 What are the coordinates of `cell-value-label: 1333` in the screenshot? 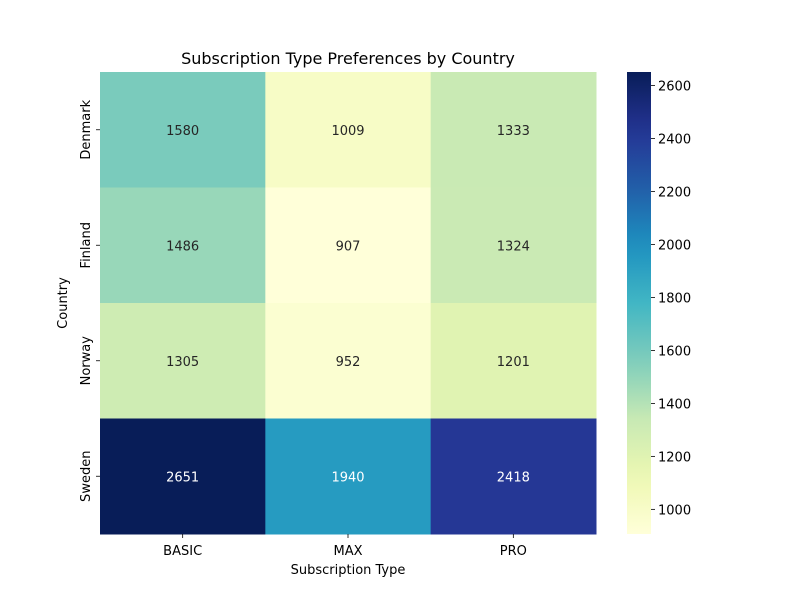 It's located at (513, 131).